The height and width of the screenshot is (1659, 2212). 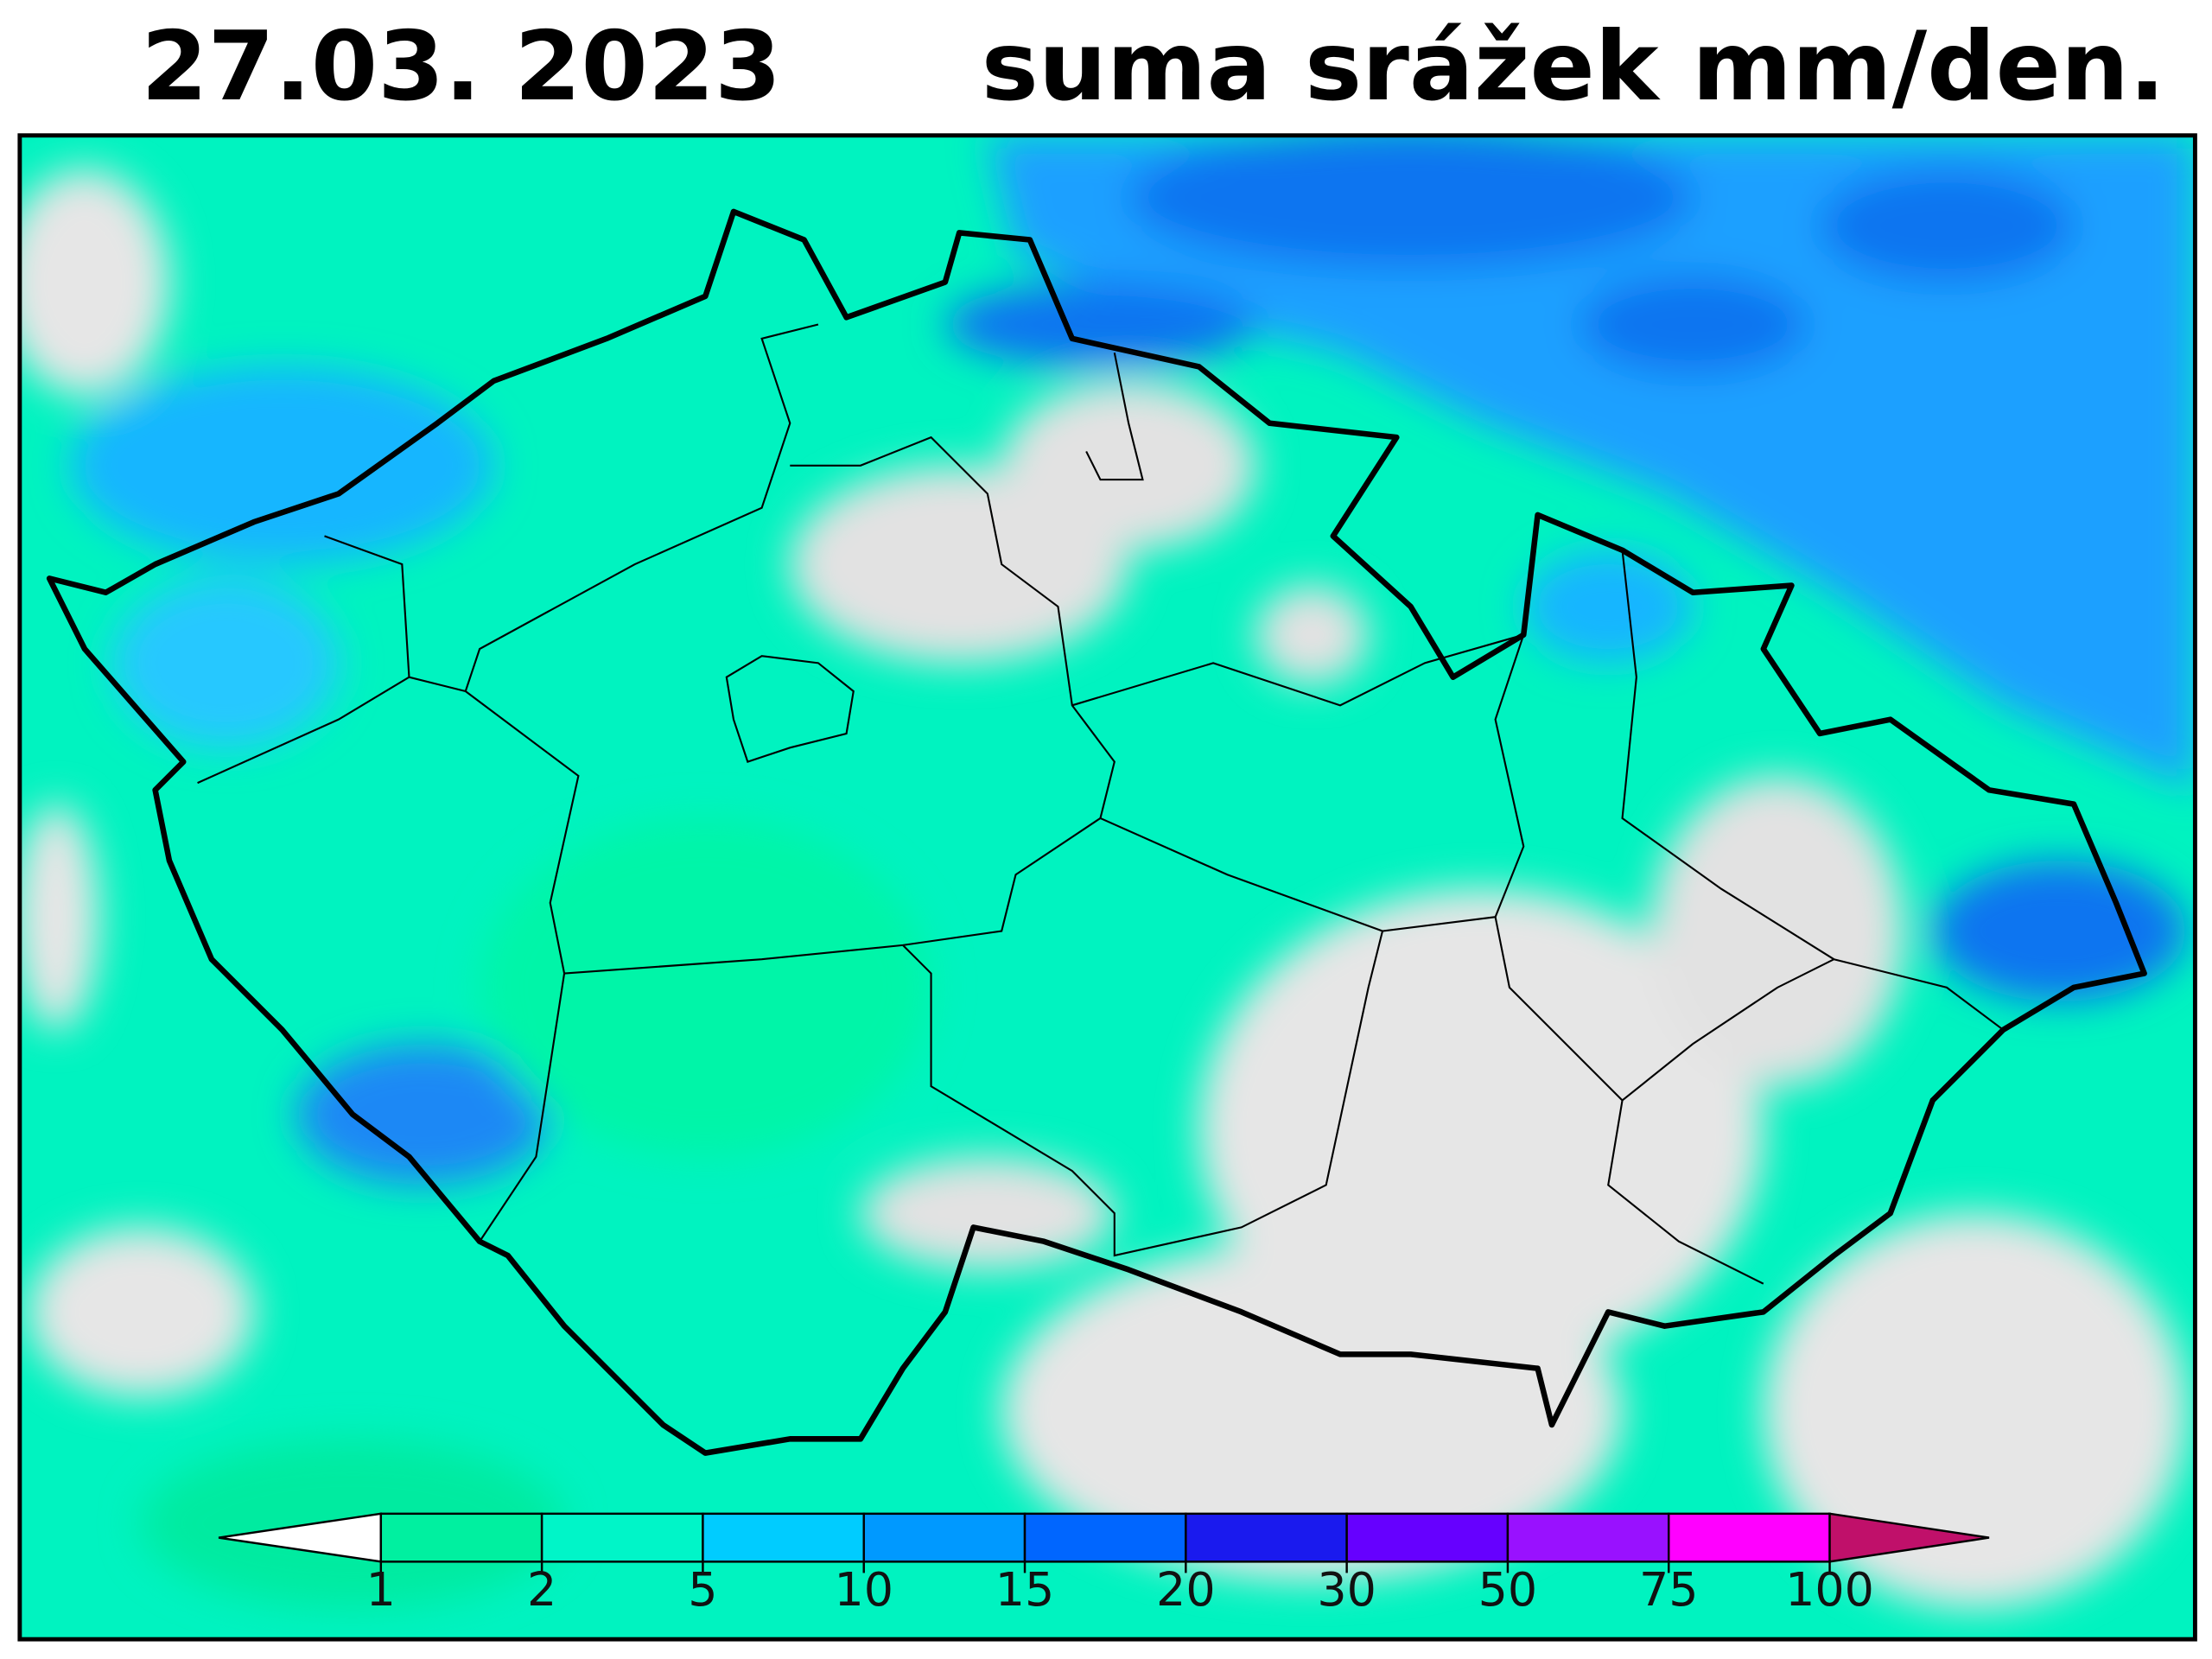 I want to click on colorbar-tick-label: 20, so click(x=1186, y=1589).